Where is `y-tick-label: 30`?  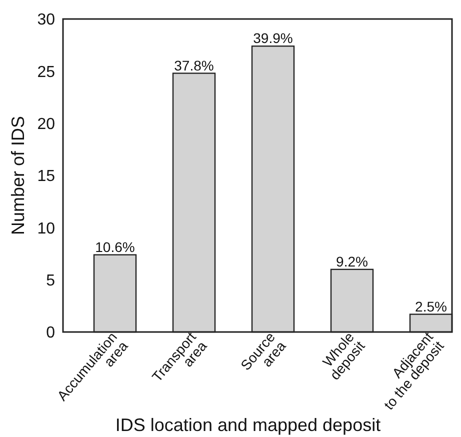 y-tick-label: 30 is located at coordinates (46, 20).